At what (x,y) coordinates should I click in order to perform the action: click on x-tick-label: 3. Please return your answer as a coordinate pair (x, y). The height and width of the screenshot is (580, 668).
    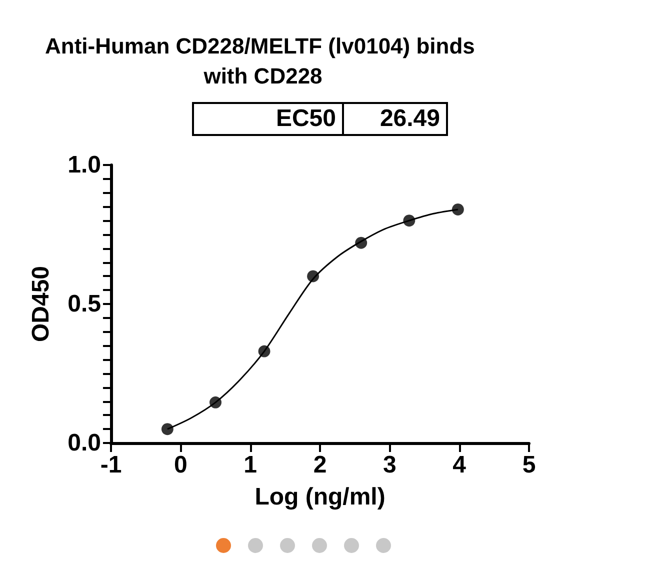
    Looking at the image, I should click on (389, 465).